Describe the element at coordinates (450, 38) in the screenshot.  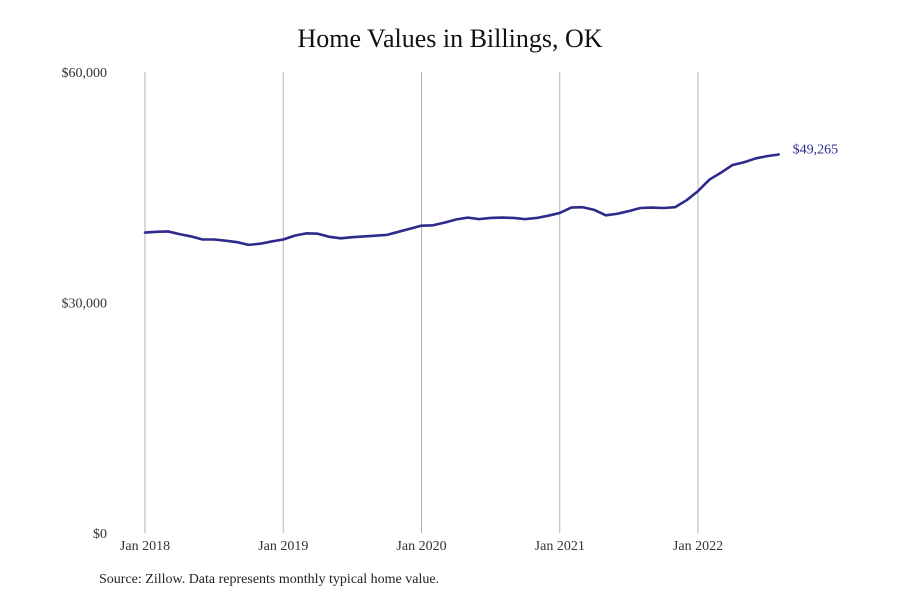
I see `chart-title: Home Values in Billings, OK` at that location.